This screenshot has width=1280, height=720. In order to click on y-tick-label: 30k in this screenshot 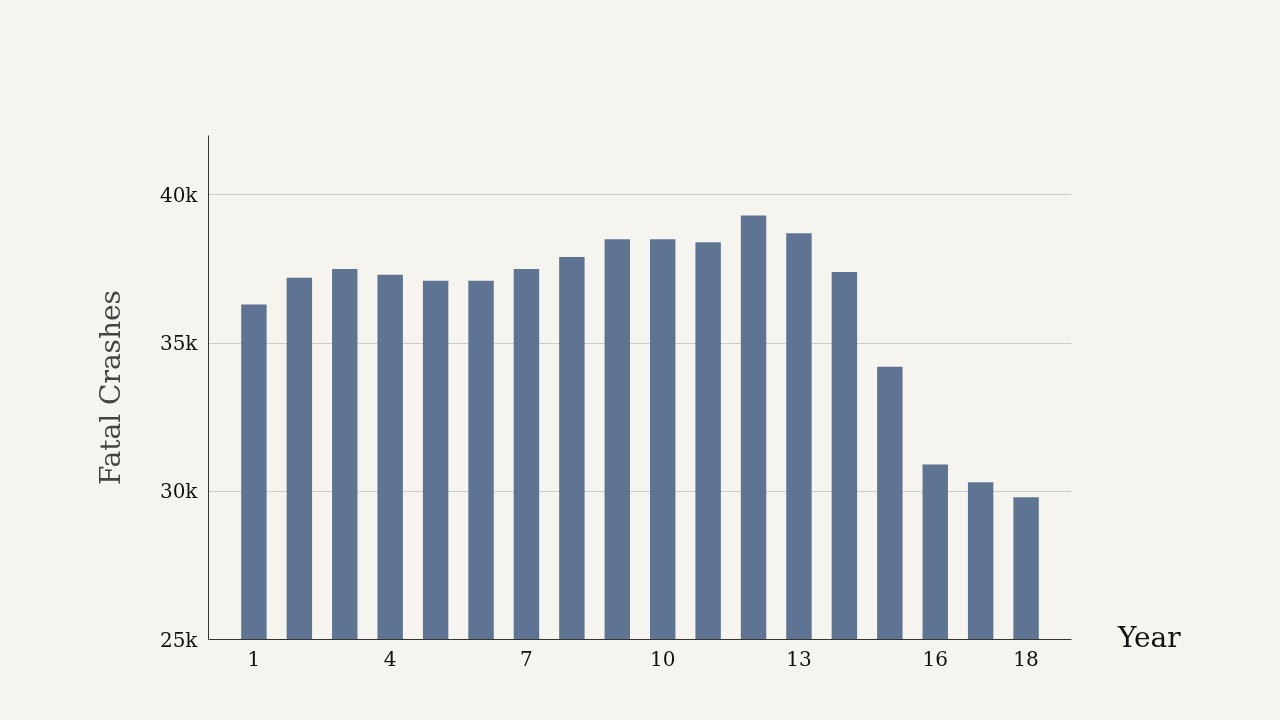, I will do `click(179, 491)`.